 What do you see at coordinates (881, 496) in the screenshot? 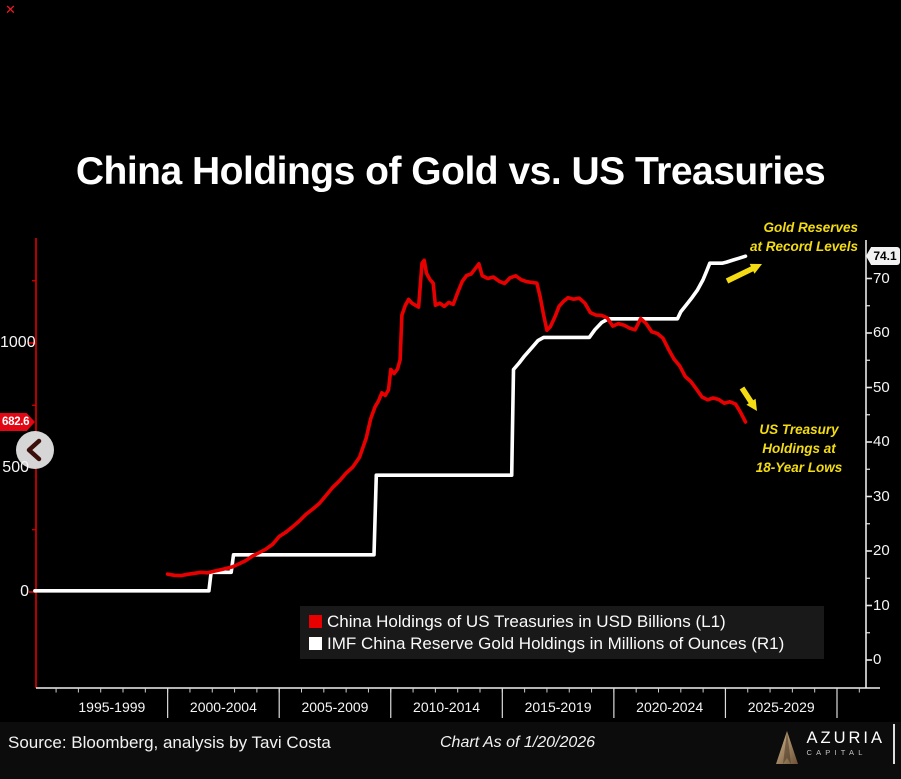
I see `y-right-tick-label: 30` at bounding box center [881, 496].